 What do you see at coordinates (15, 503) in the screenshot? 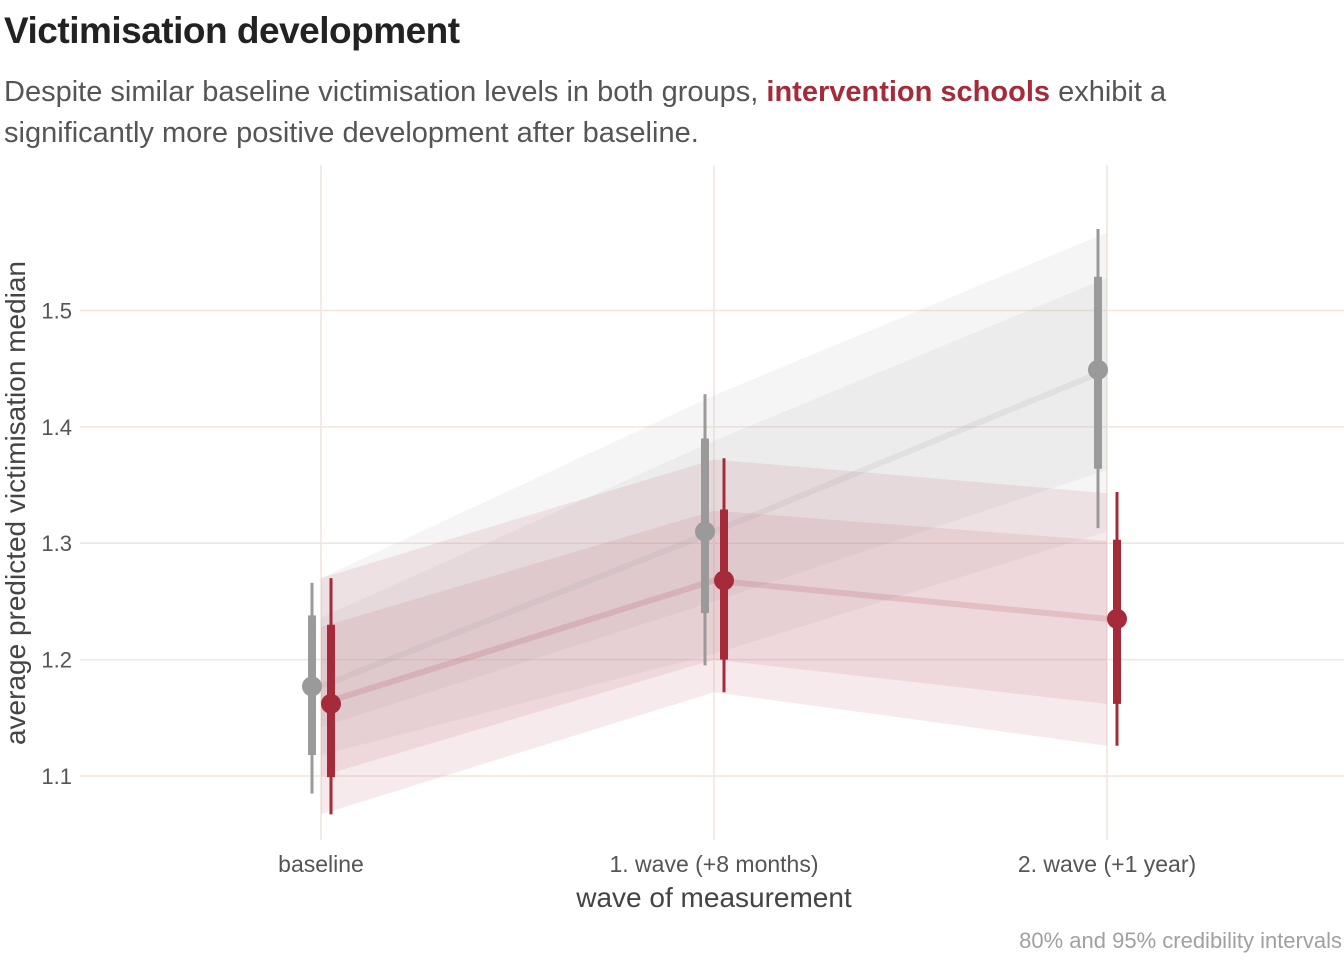
I see `y-axis-title: average predicted victimisation median` at bounding box center [15, 503].